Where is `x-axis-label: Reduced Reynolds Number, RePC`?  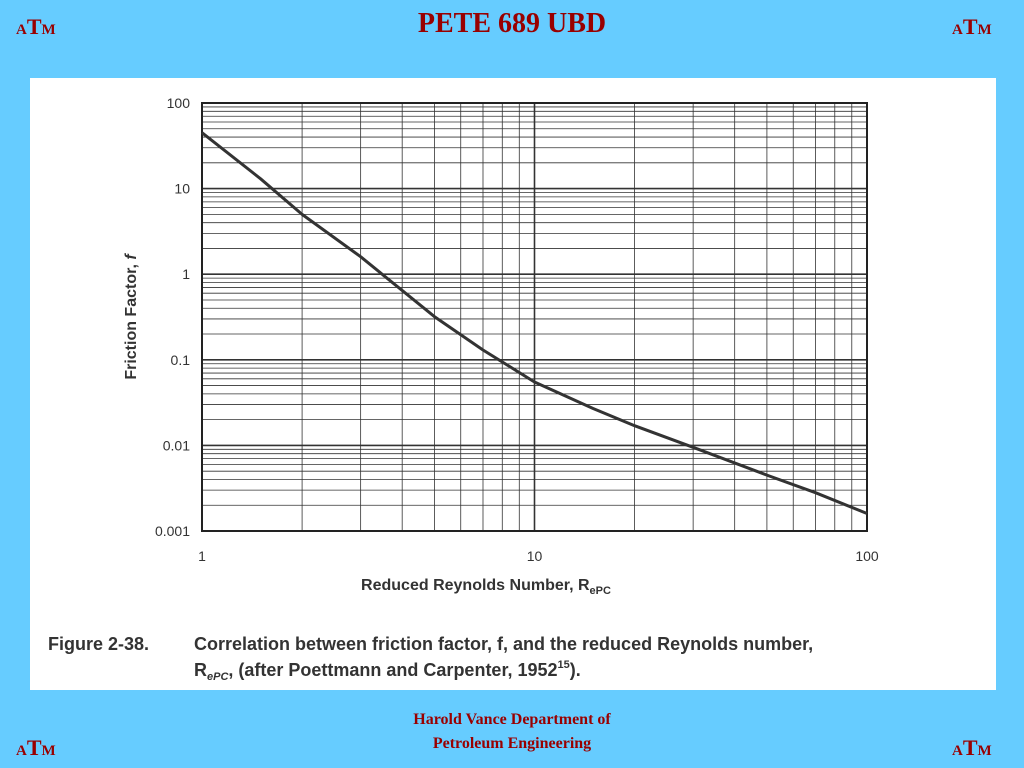
x-axis-label: Reduced Reynolds Number, RePC is located at coordinates (486, 587).